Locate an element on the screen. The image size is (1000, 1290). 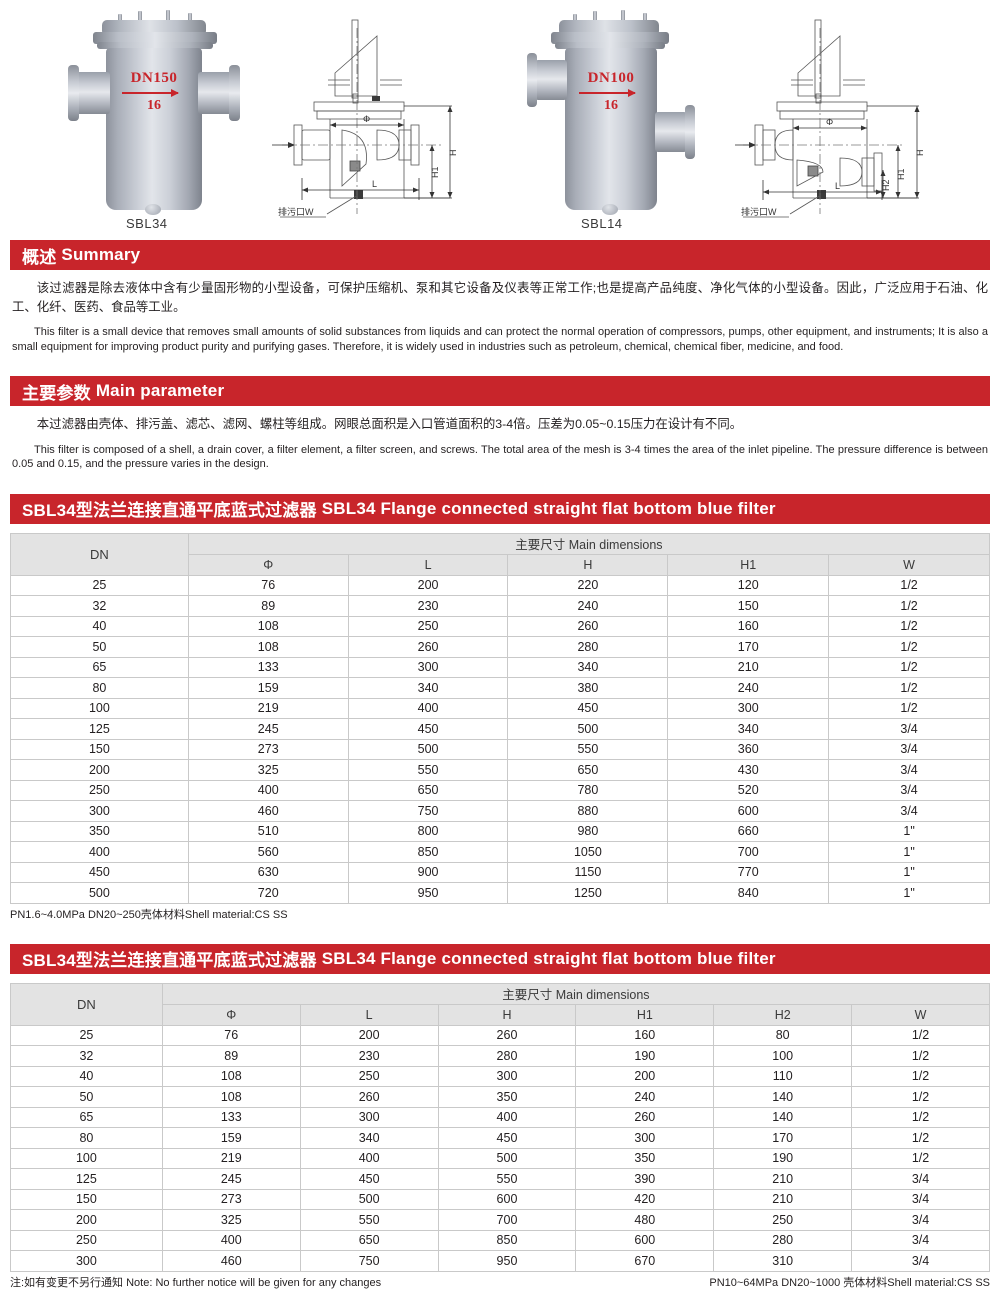
table-cell: 240 is located at coordinates (588, 606).